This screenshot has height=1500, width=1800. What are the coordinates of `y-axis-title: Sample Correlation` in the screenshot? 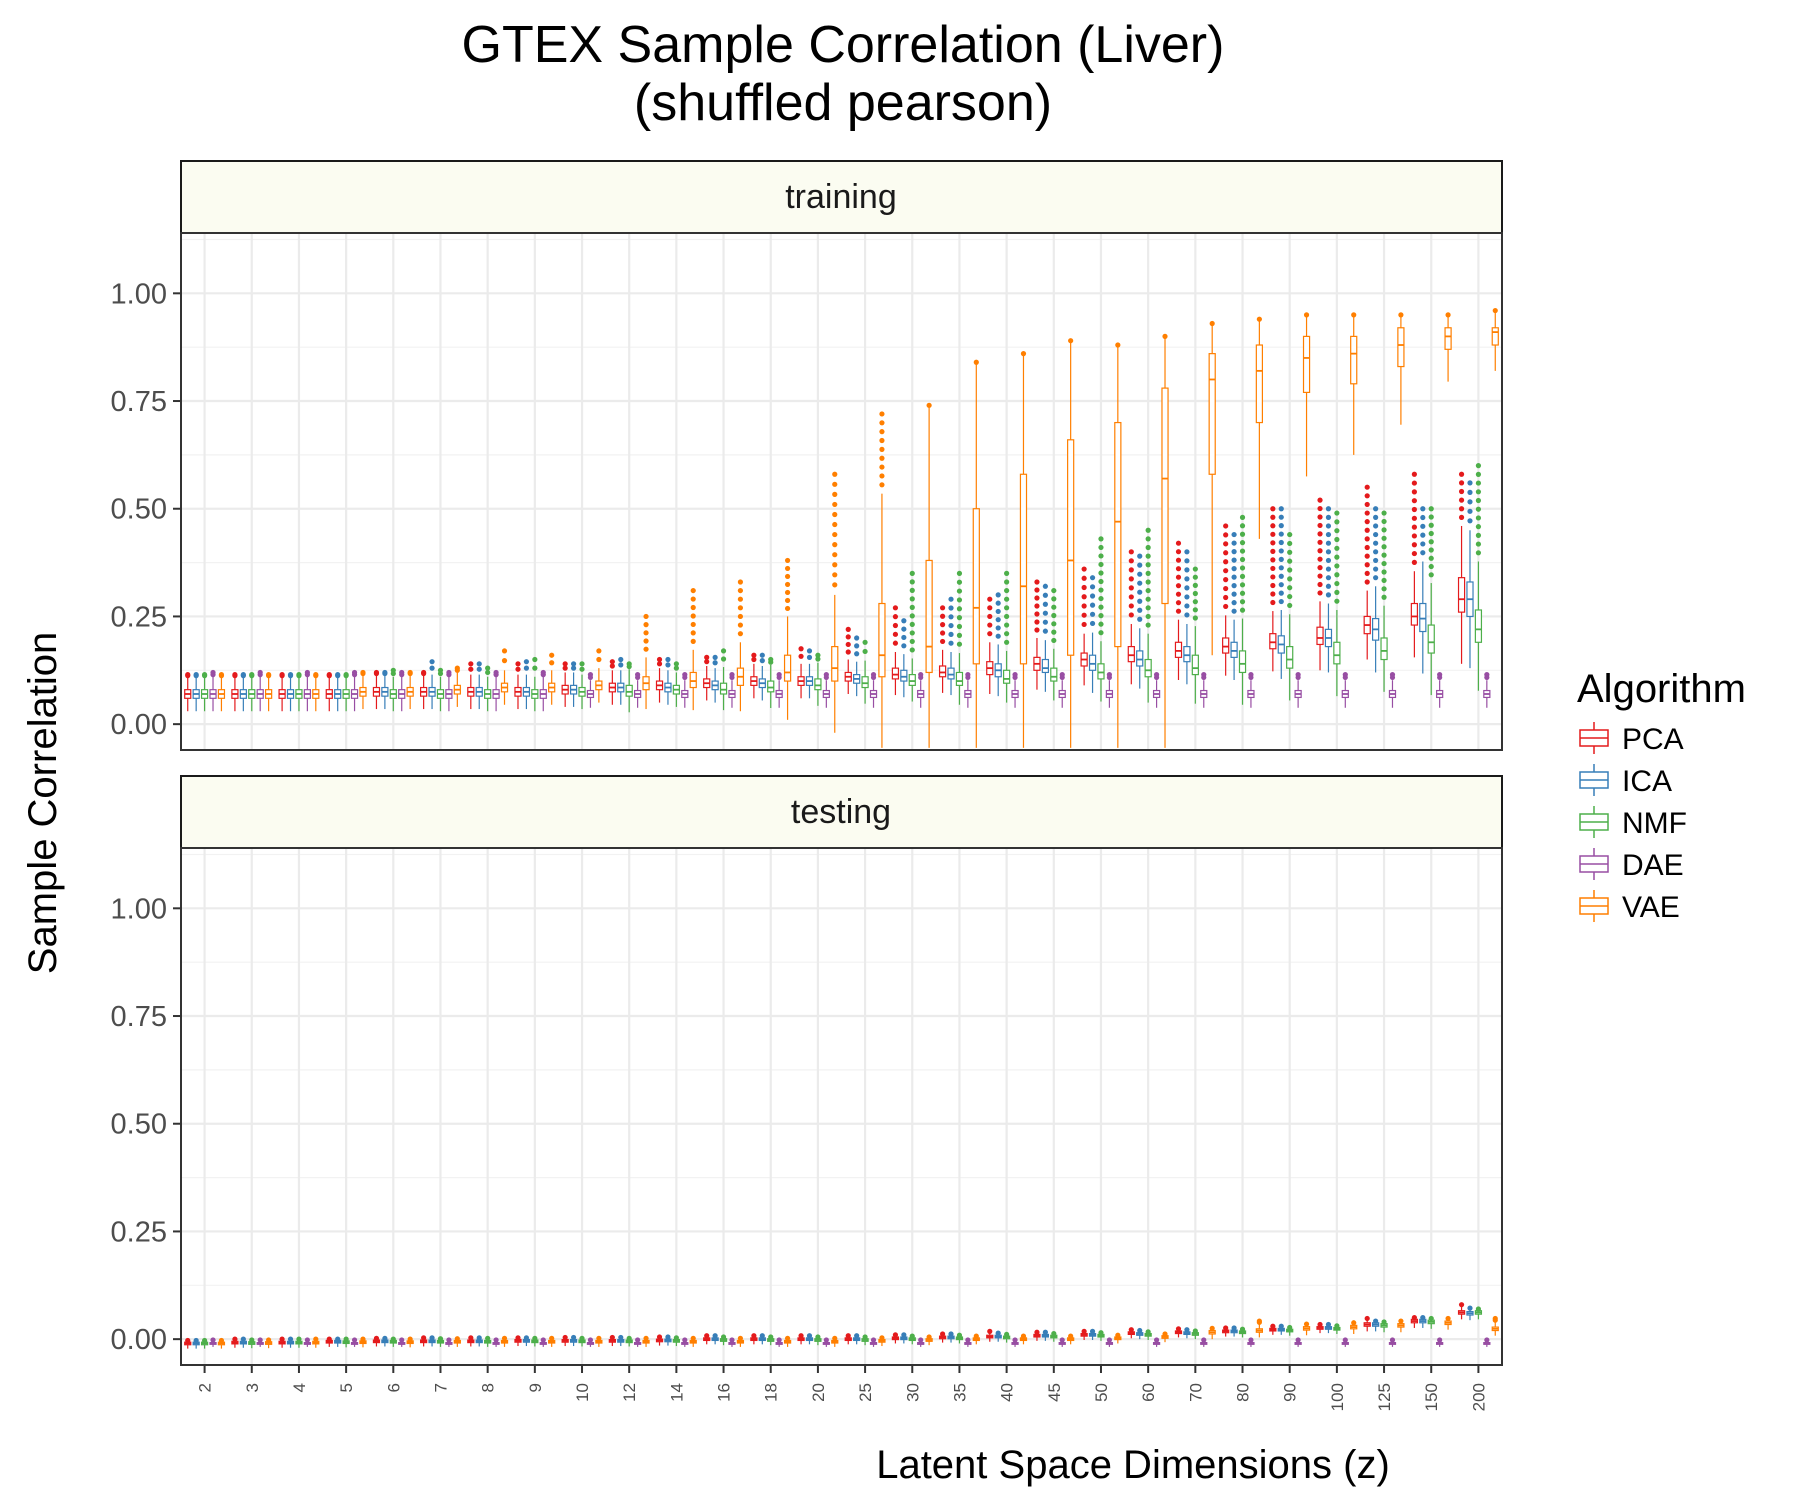 It's located at (43, 803).